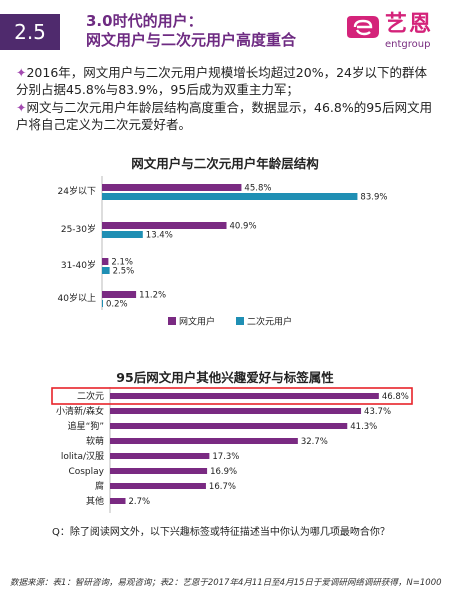 The height and width of the screenshot is (600, 450). What do you see at coordinates (117, 305) in the screenshot?
I see `chart1-data-label: 0.2%` at bounding box center [117, 305].